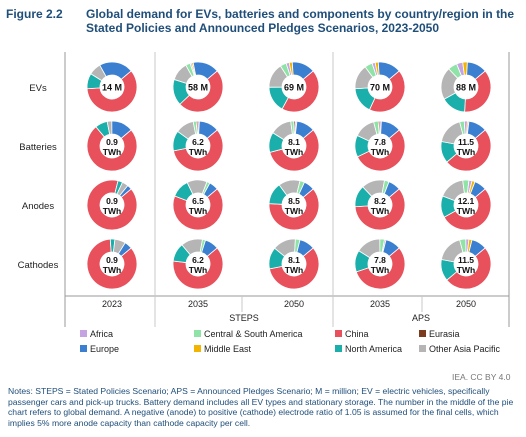 The image size is (526, 437). Describe the element at coordinates (104, 349) in the screenshot. I see `legend-label: Europe` at that location.